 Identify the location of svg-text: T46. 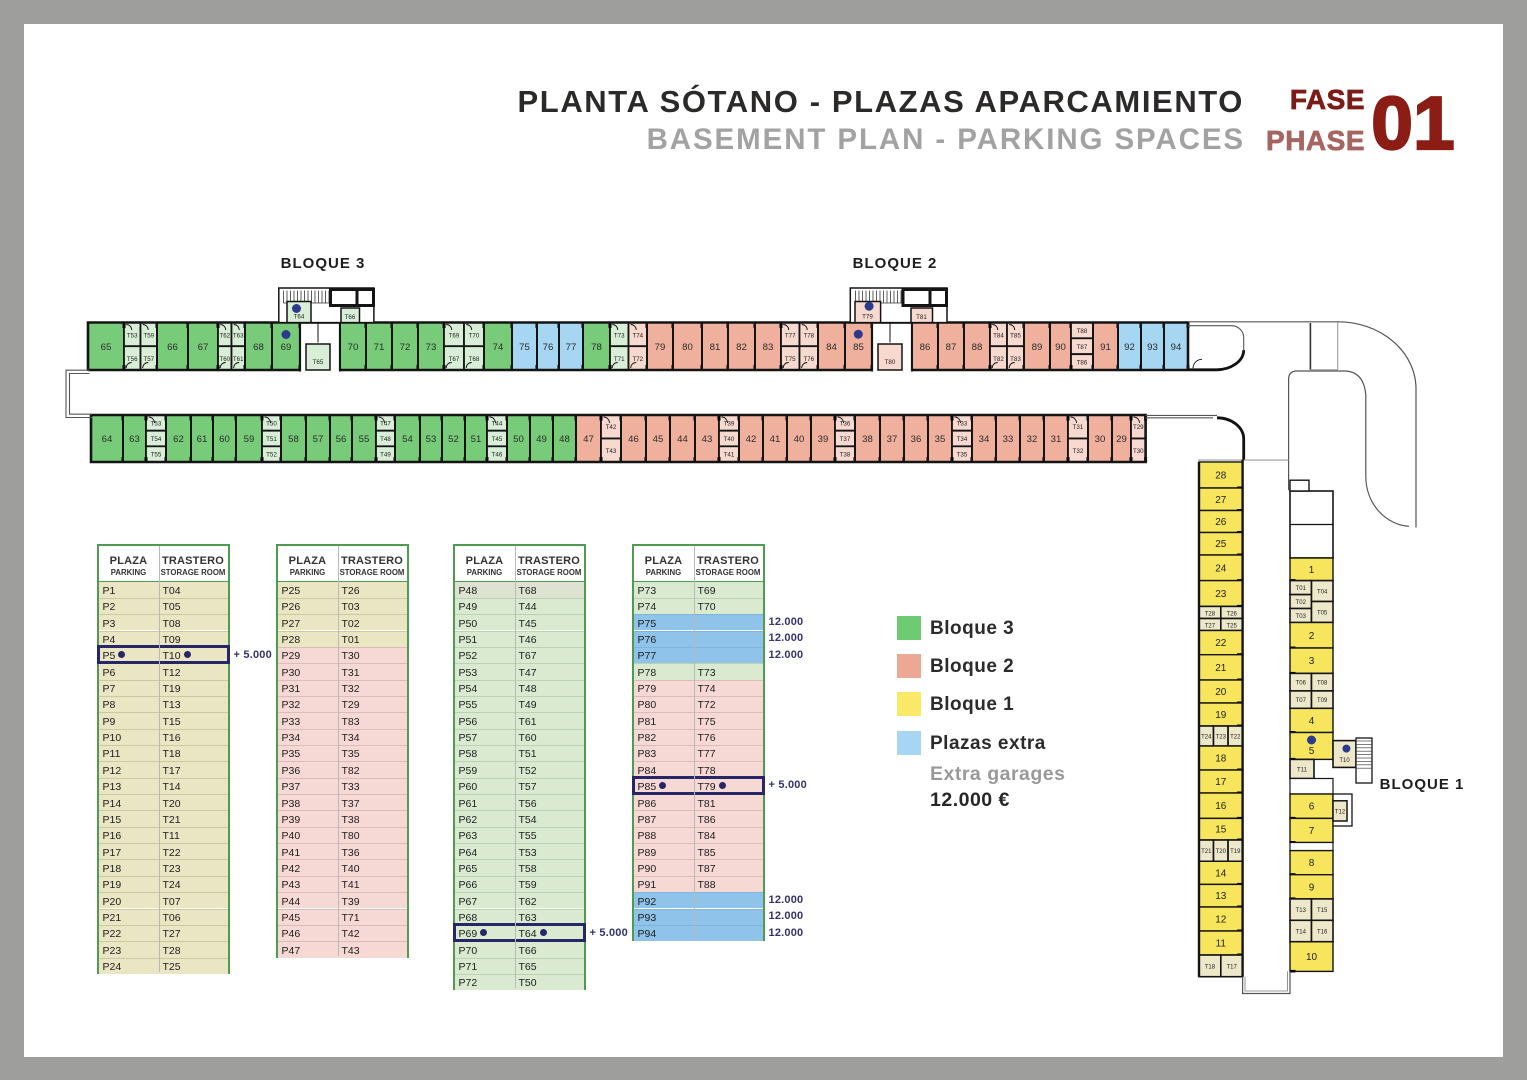
(497, 455).